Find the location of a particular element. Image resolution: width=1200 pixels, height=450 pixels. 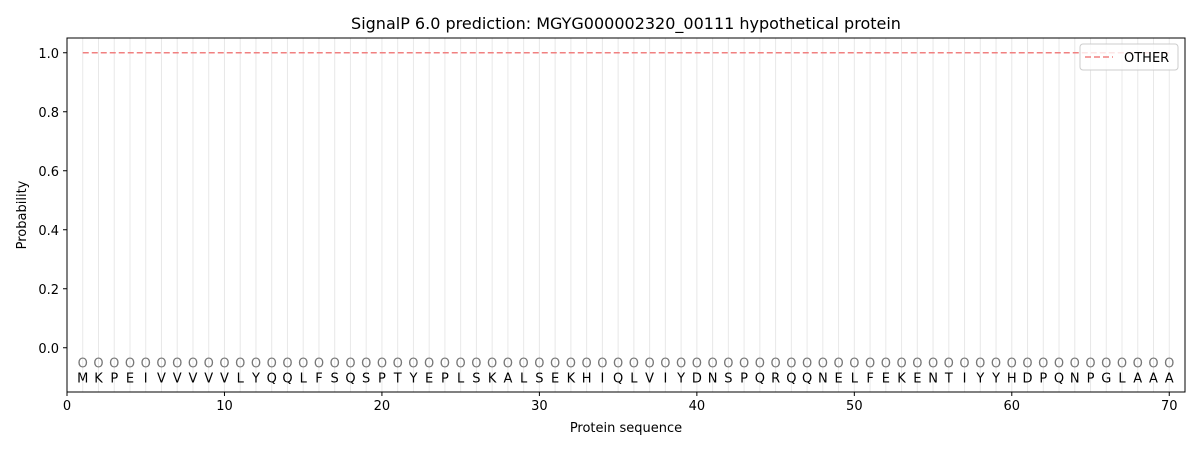

y-axis-label: Probability is located at coordinates (22, 214).